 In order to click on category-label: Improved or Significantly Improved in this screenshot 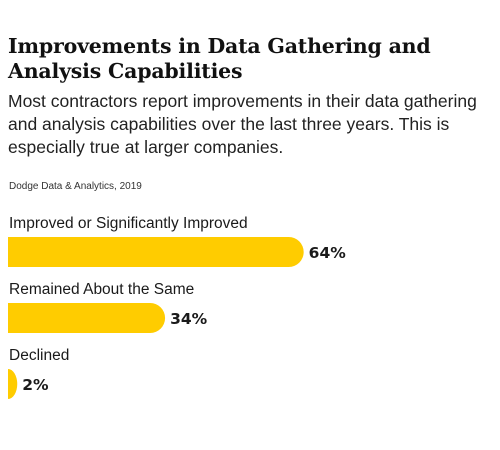, I will do `click(128, 223)`.